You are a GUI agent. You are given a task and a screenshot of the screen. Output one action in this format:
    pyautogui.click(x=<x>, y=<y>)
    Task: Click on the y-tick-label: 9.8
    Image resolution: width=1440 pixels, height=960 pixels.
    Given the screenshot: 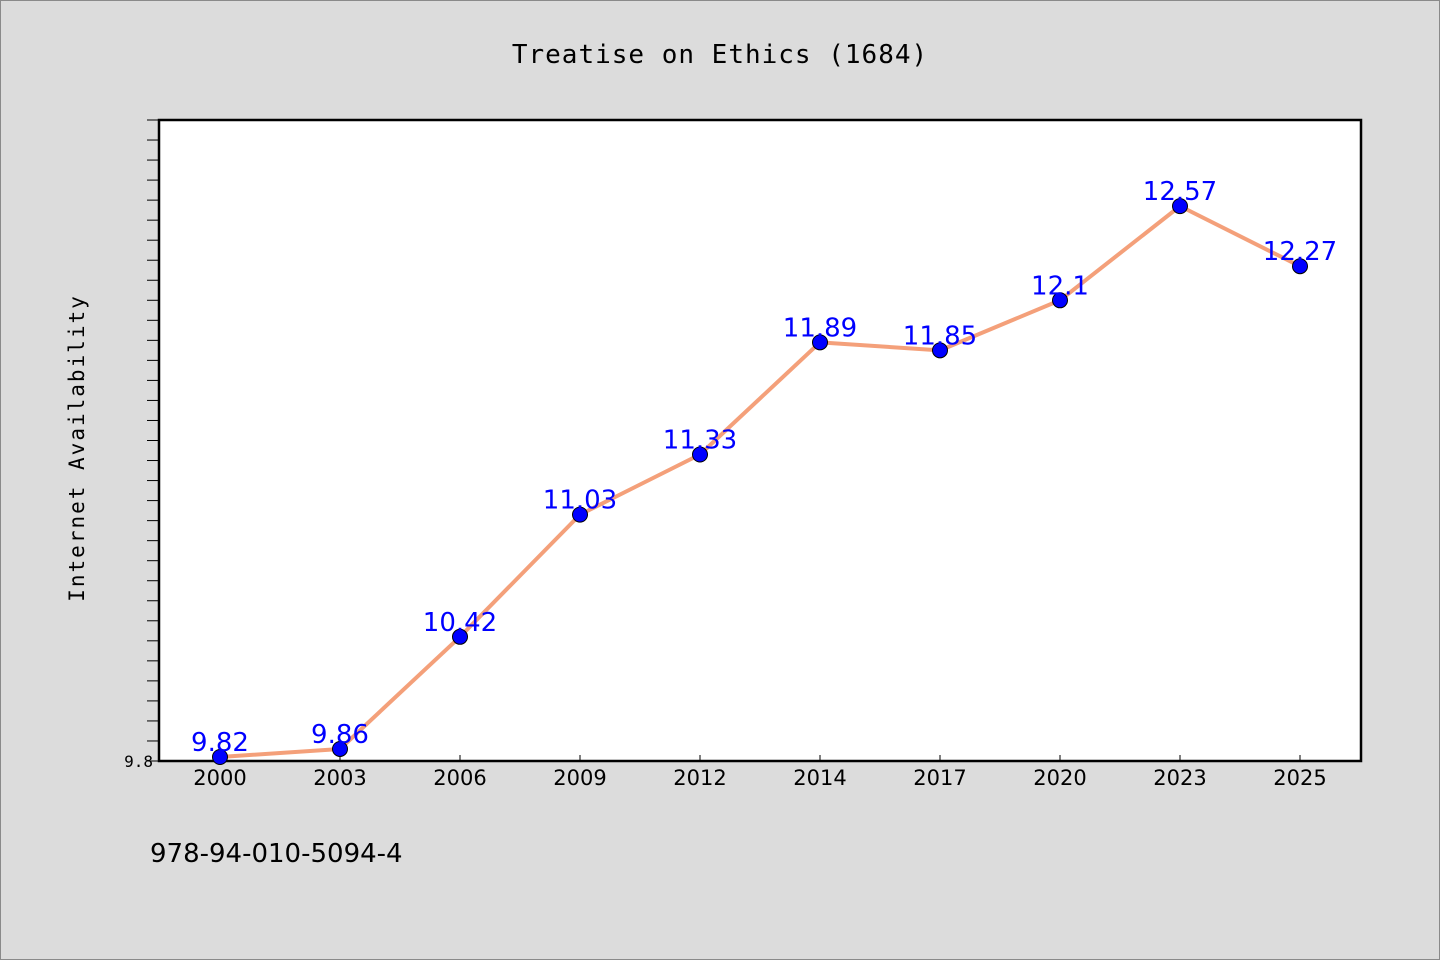 What is the action you would take?
    pyautogui.click(x=138, y=761)
    